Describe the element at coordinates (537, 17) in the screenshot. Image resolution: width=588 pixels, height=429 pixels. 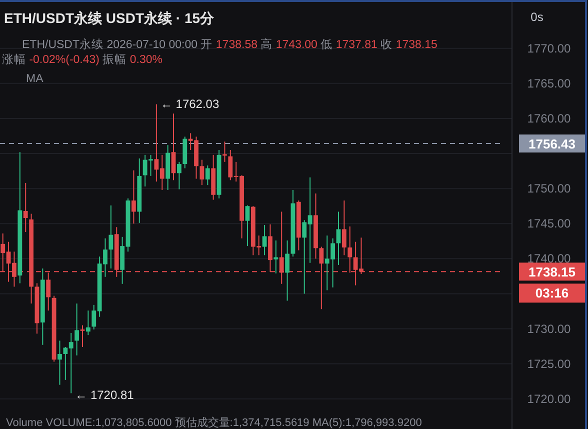
I see `text: 0s` at that location.